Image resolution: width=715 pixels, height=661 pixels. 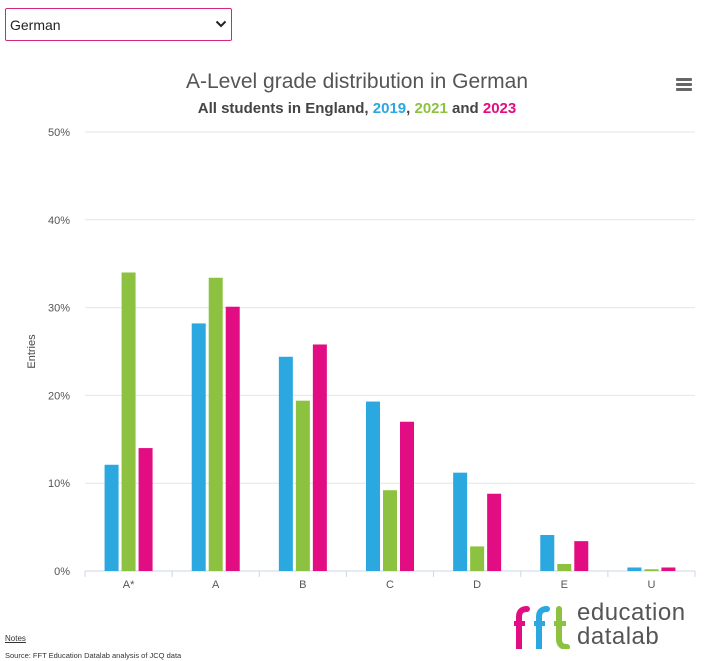 What do you see at coordinates (357, 81) in the screenshot?
I see `chart-title: A-Level grade distribution in German` at bounding box center [357, 81].